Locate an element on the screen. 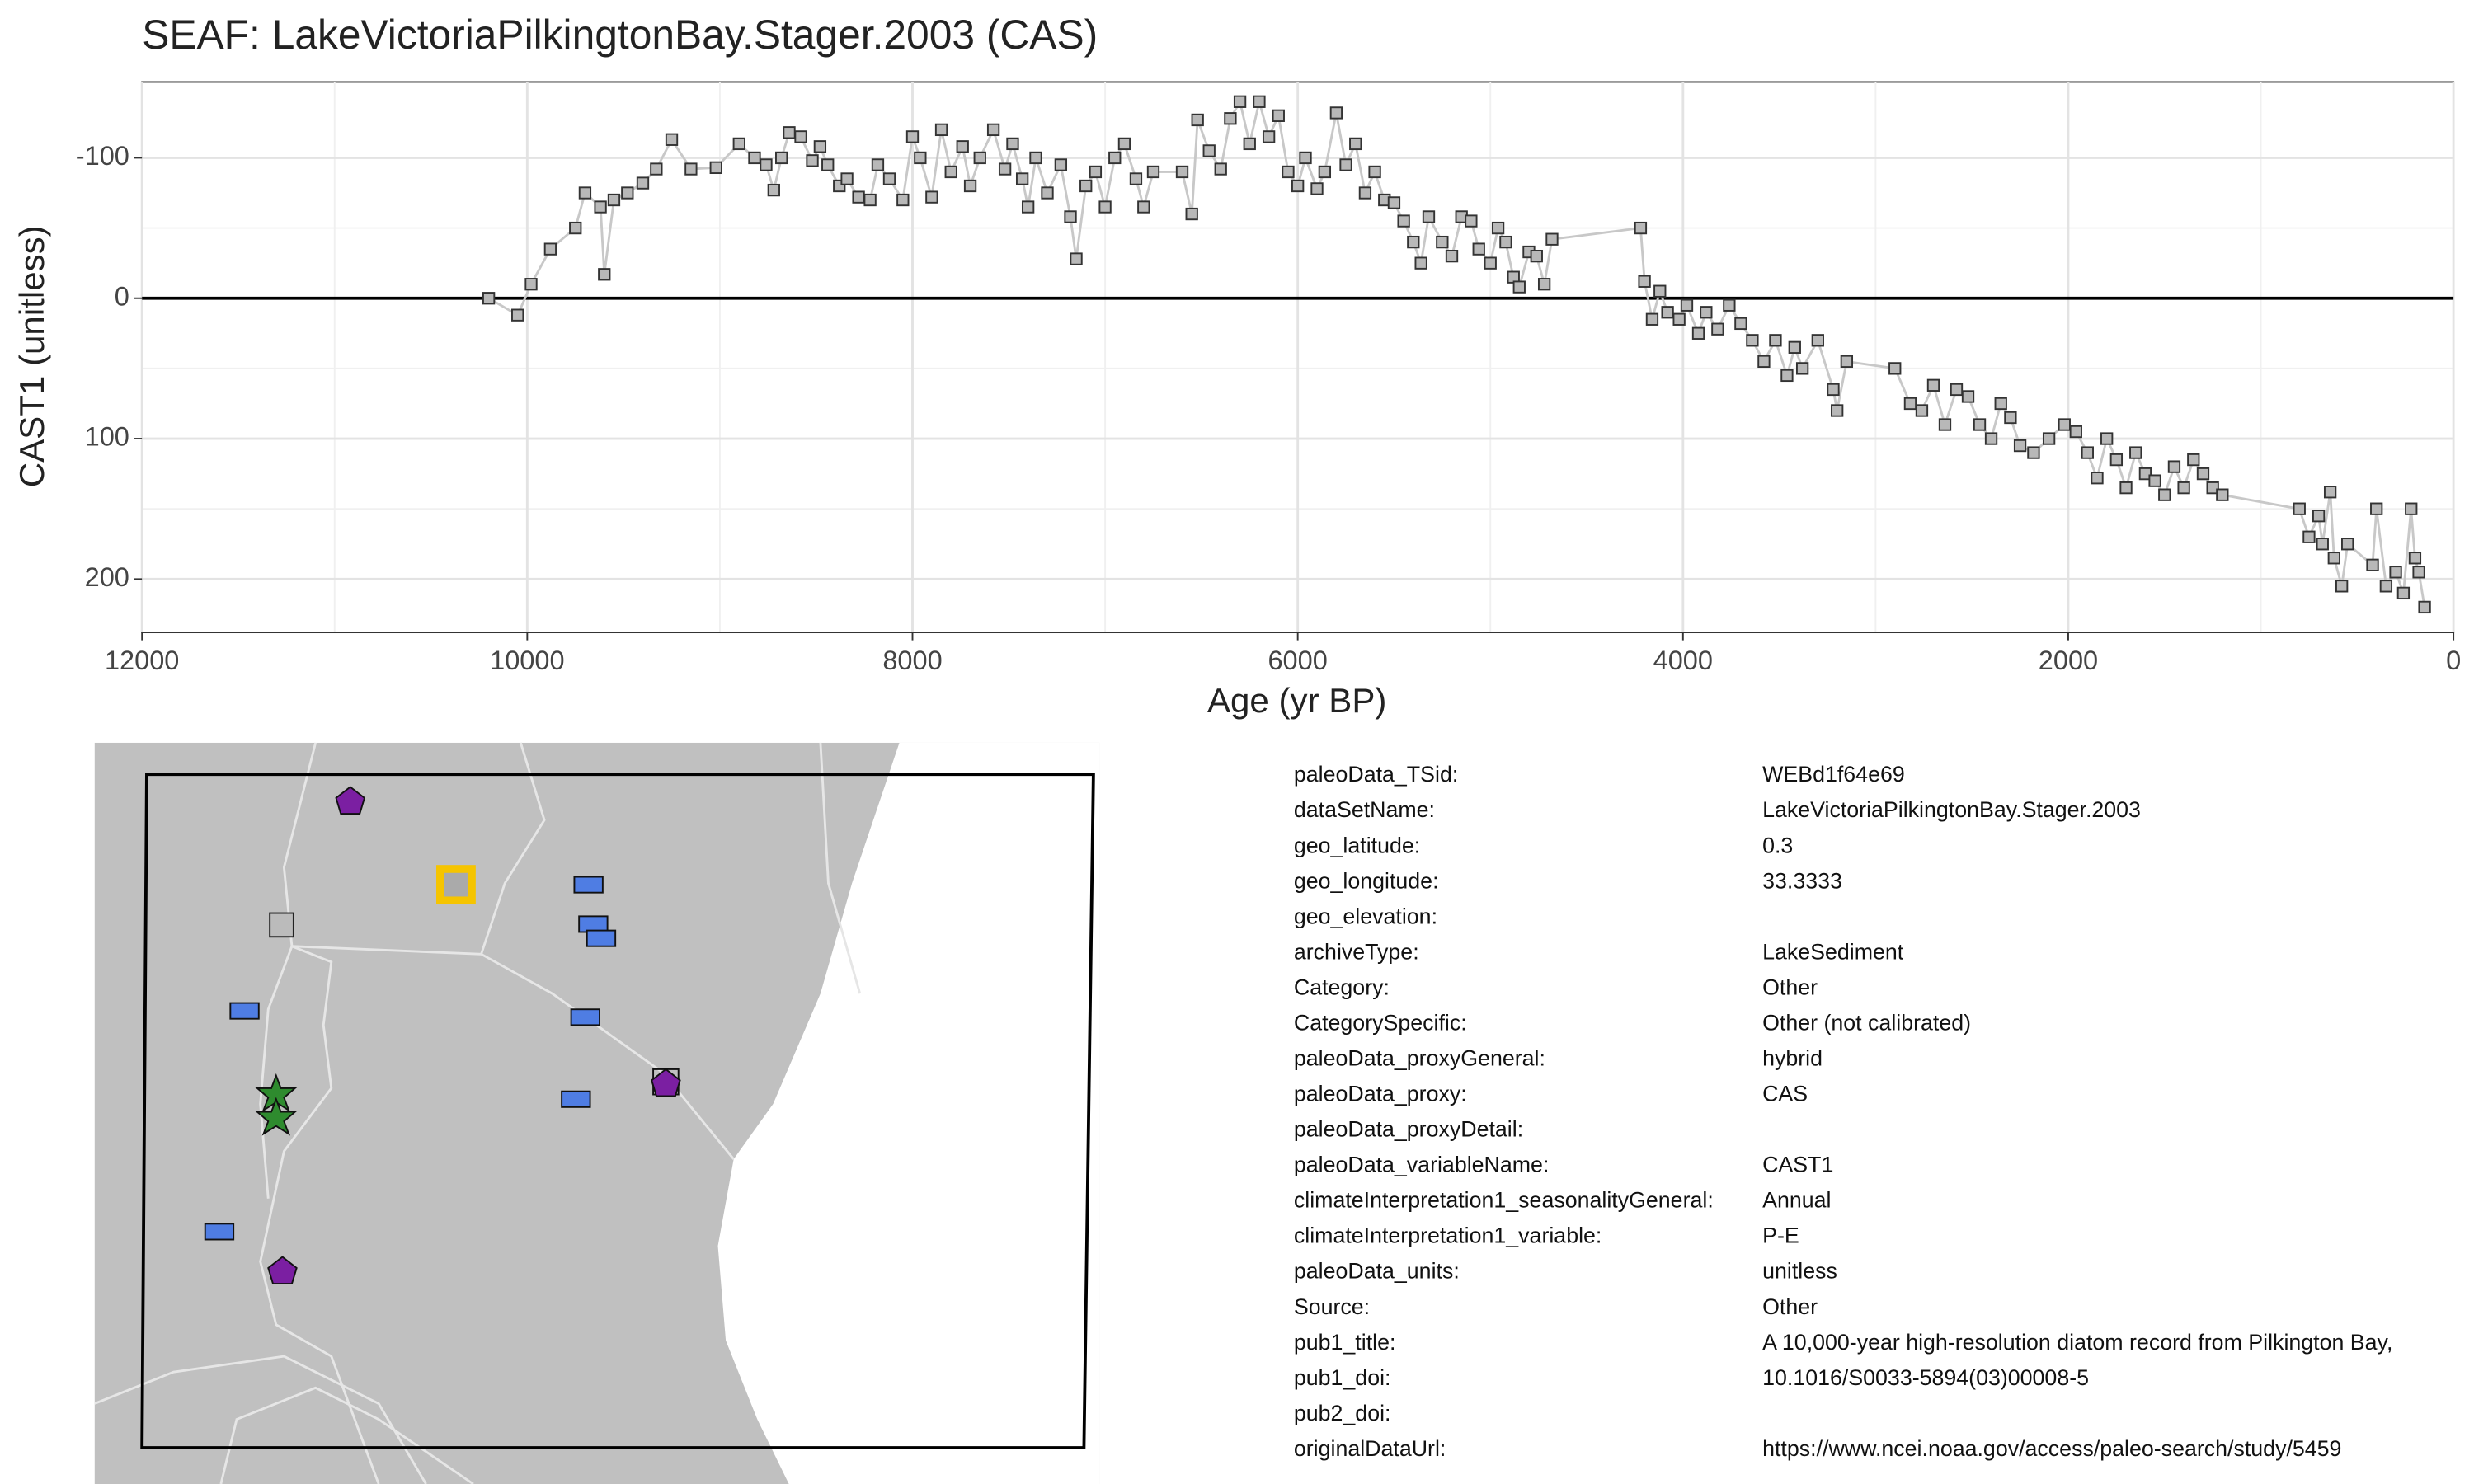 The height and width of the screenshot is (1484, 2474). y-tick-label: 0 is located at coordinates (122, 296).